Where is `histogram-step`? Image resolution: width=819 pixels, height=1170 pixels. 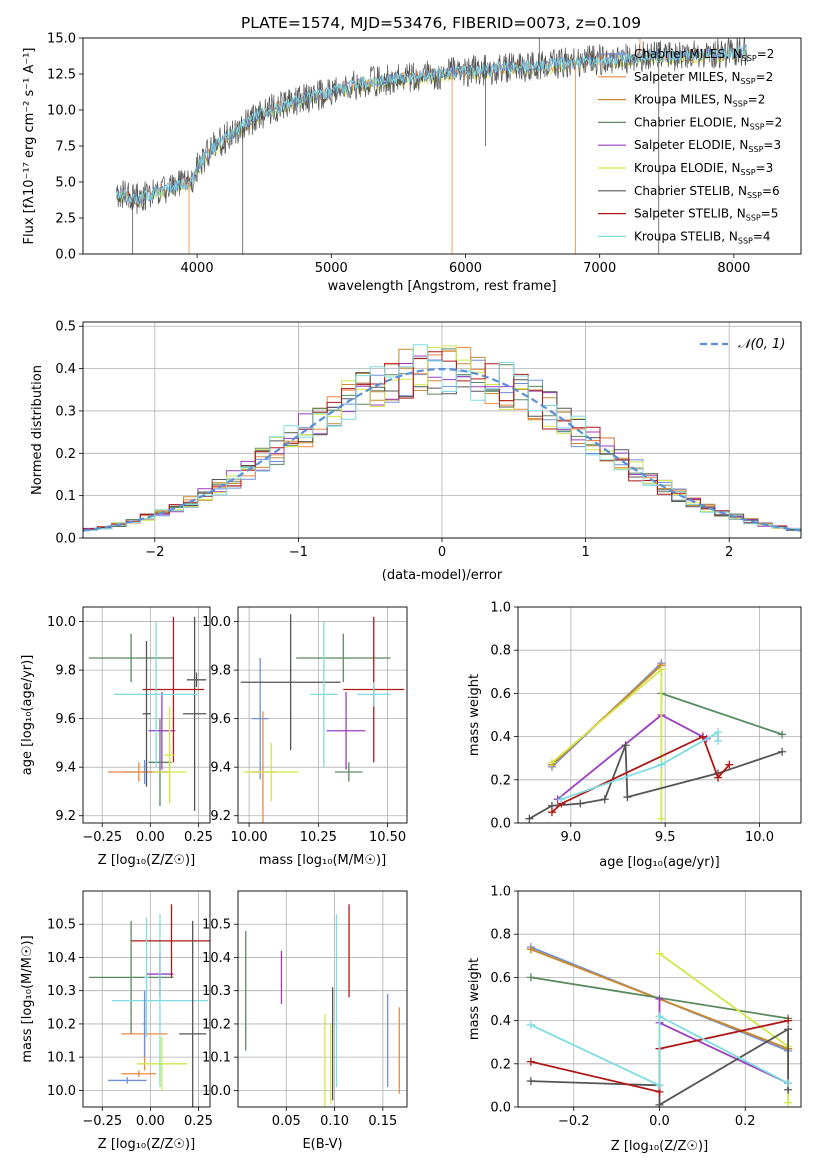 histogram-step is located at coordinates (442, 441).